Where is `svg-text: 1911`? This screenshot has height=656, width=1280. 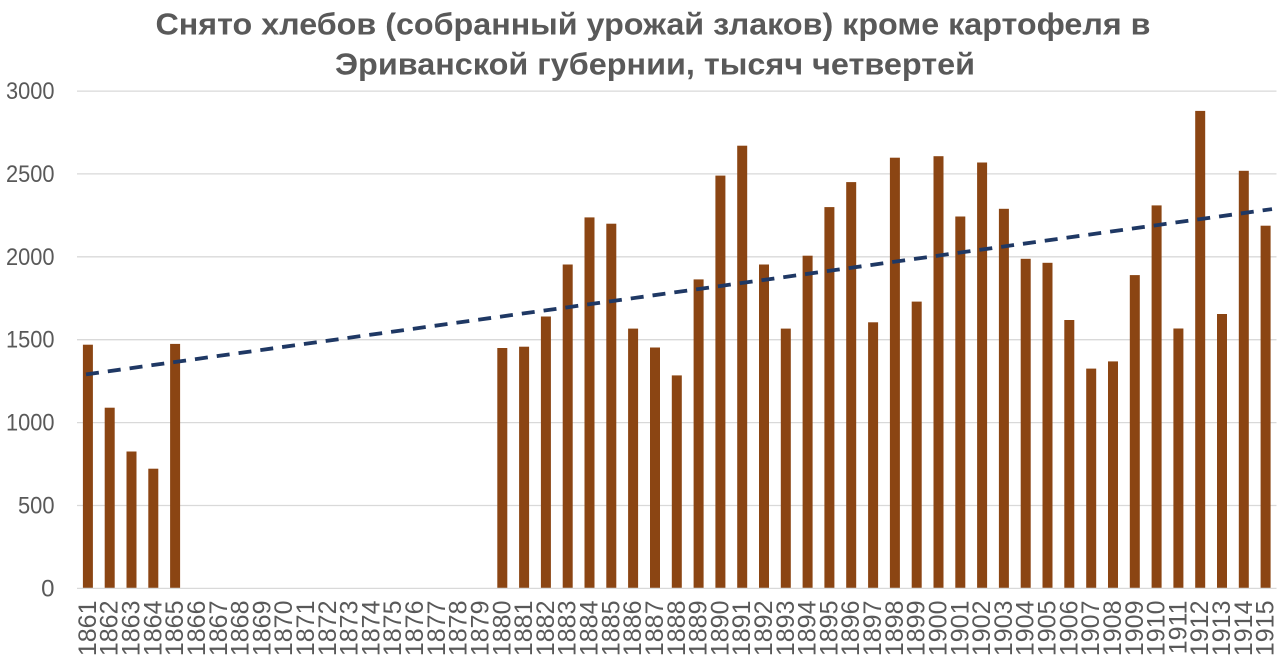
svg-text: 1911 is located at coordinates (1178, 628).